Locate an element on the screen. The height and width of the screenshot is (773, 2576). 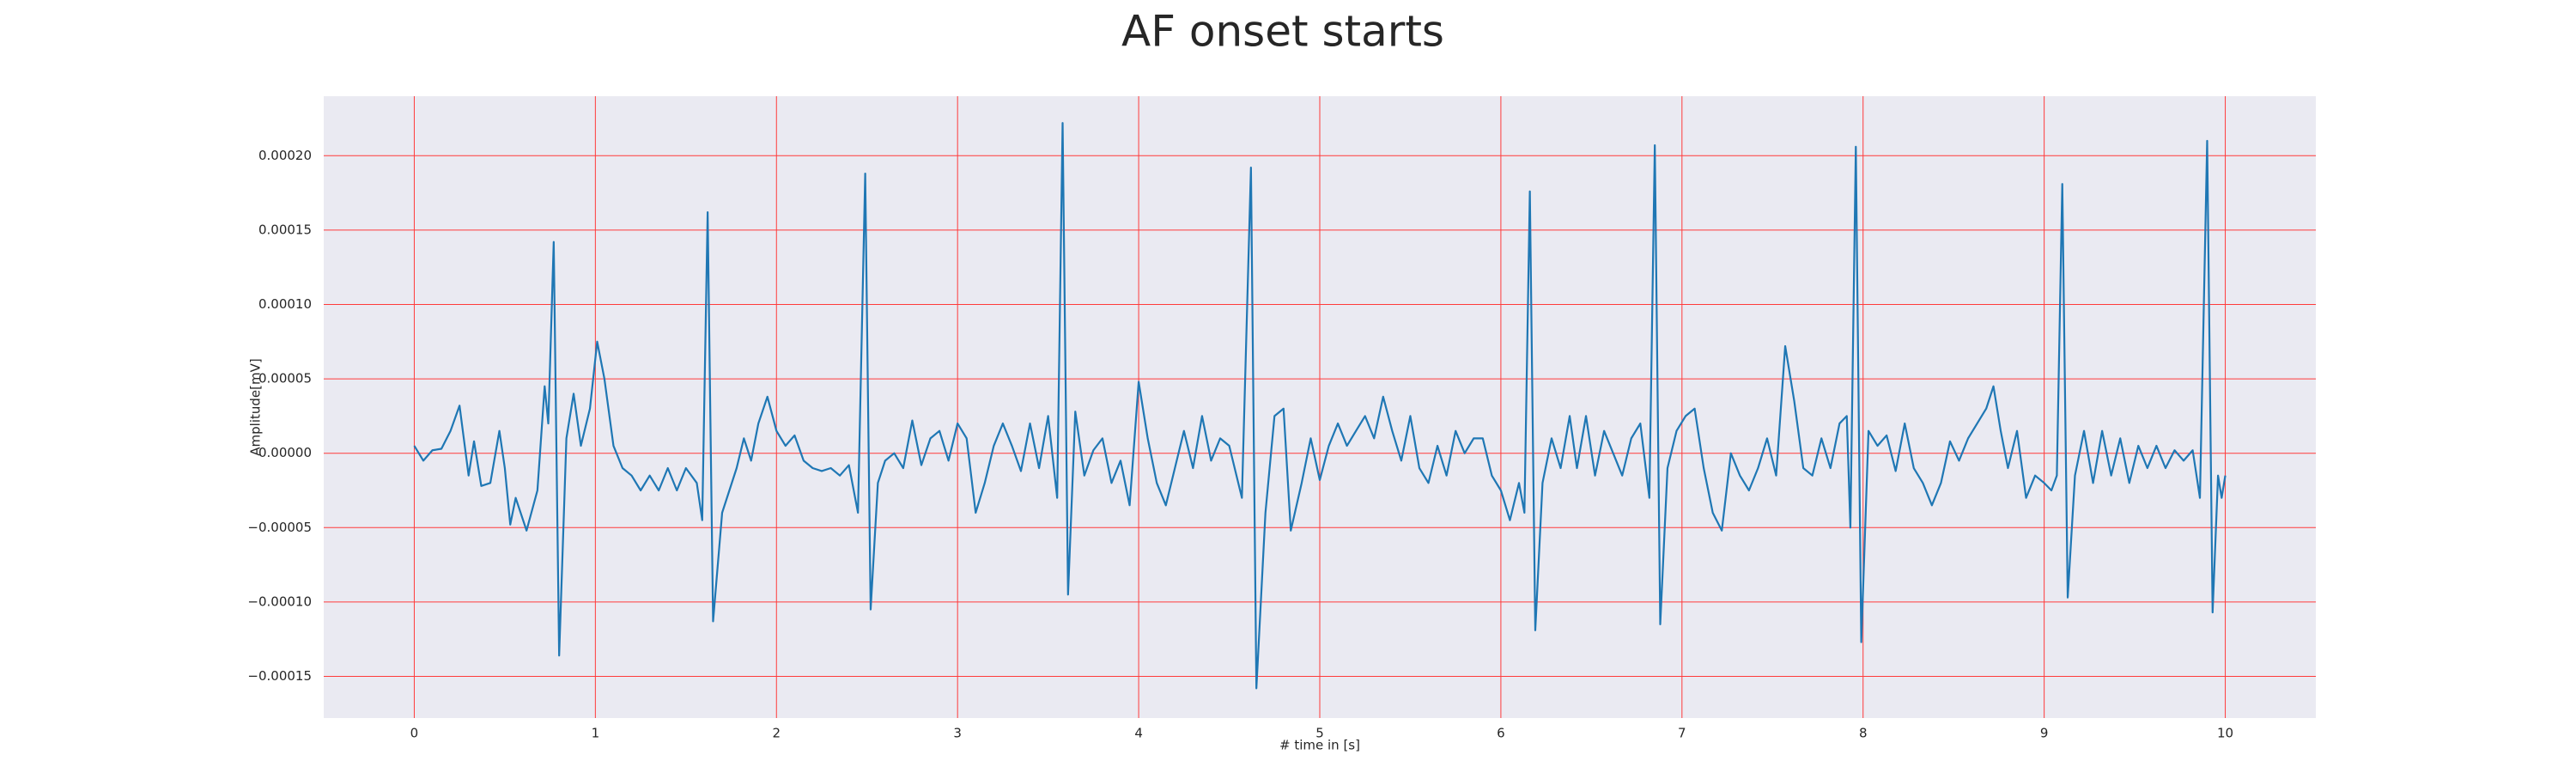
x-tick-label: 9 is located at coordinates (2045, 733).